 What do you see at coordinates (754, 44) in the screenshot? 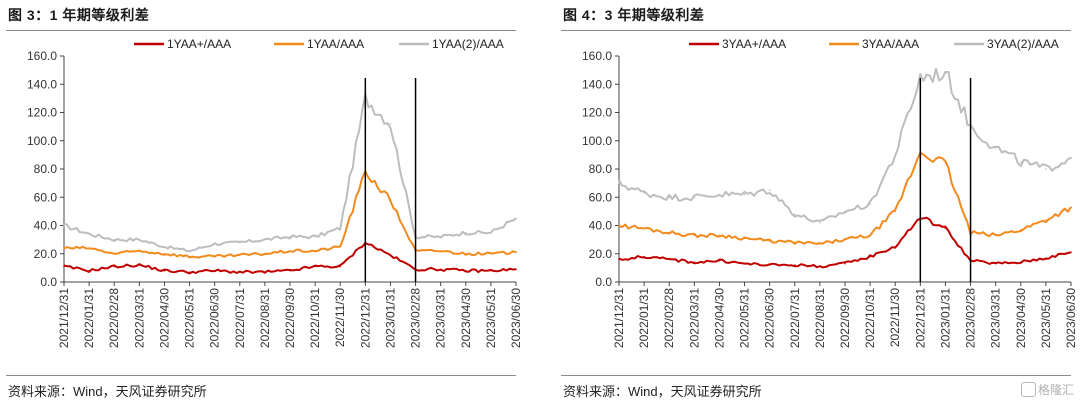
I see `legend-label: 3YAA+/AAA` at bounding box center [754, 44].